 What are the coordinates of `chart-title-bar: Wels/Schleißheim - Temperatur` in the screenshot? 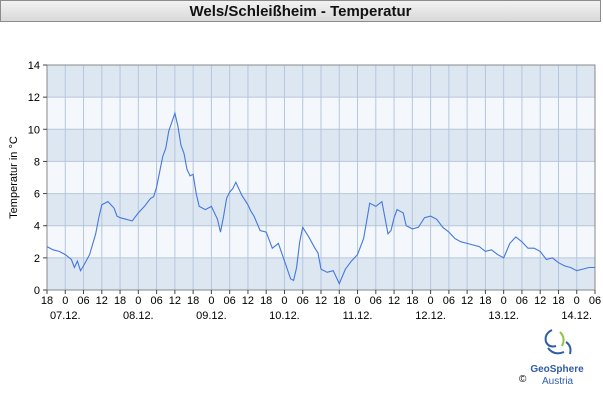 It's located at (300, 11).